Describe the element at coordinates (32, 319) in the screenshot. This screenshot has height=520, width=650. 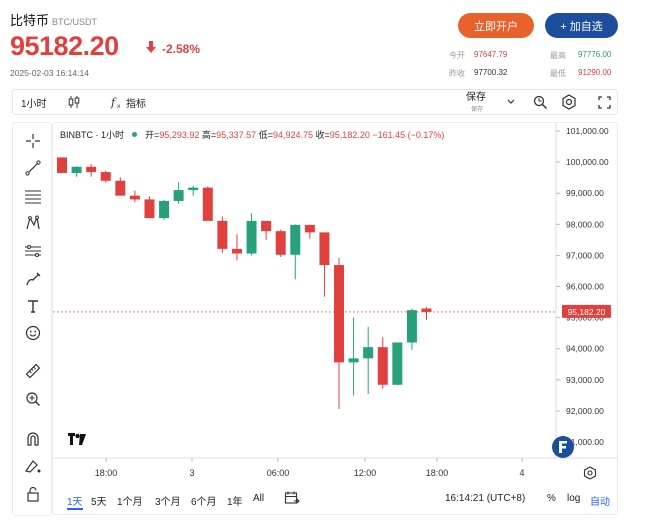
I see `drawing-toolbar` at that location.